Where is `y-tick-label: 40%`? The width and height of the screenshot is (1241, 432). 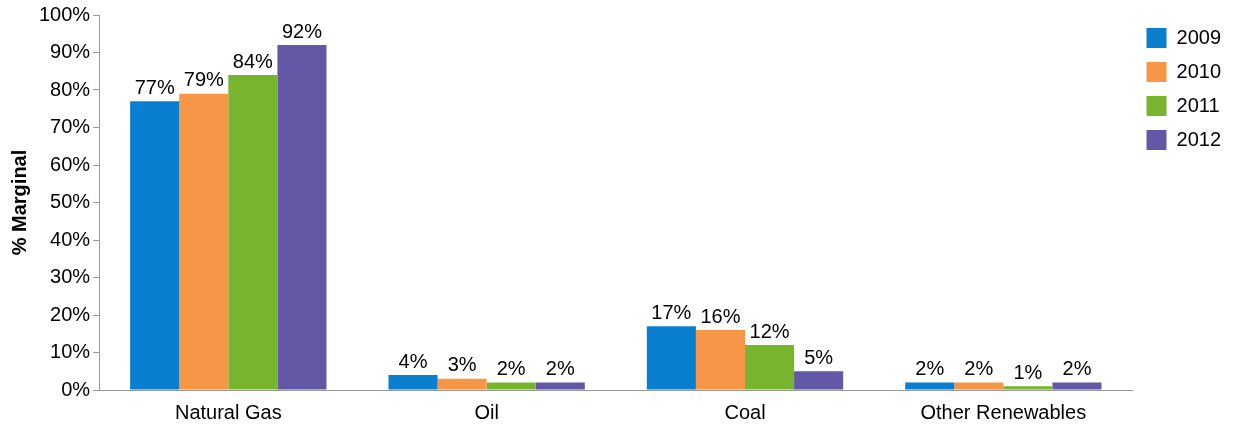 y-tick-label: 40% is located at coordinates (70, 238).